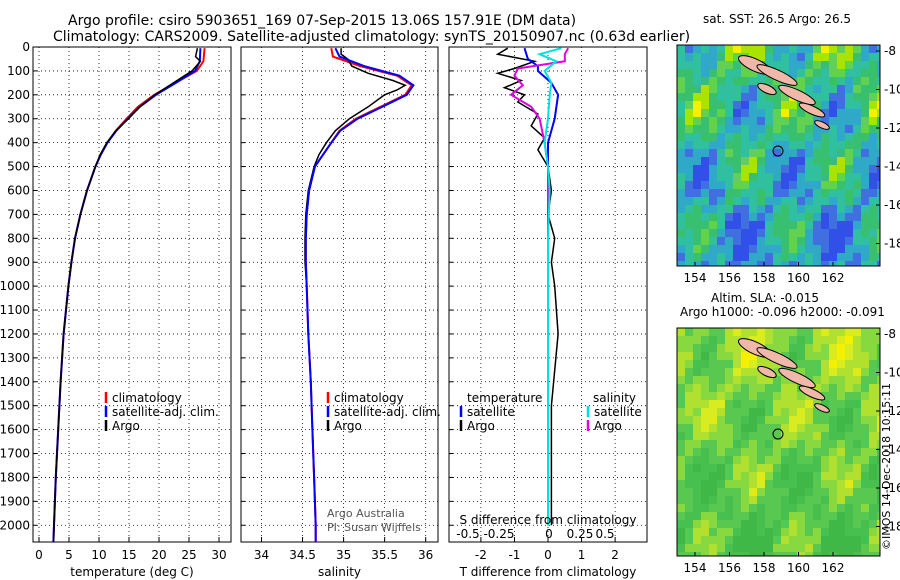  Describe the element at coordinates (695, 568) in the screenshot. I see `map-x-tick-label: 154` at that location.